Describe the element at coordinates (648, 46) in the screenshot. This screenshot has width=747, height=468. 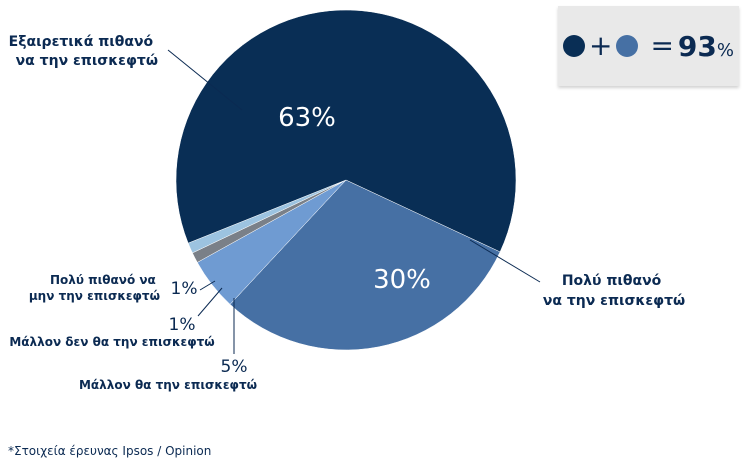
I see `summary-box: + = 93%` at that location.